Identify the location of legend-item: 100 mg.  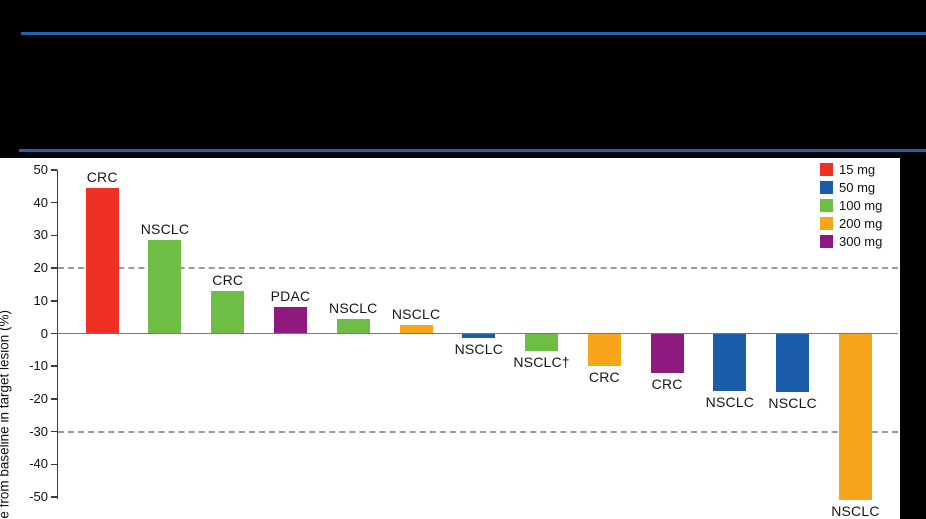
(851, 205).